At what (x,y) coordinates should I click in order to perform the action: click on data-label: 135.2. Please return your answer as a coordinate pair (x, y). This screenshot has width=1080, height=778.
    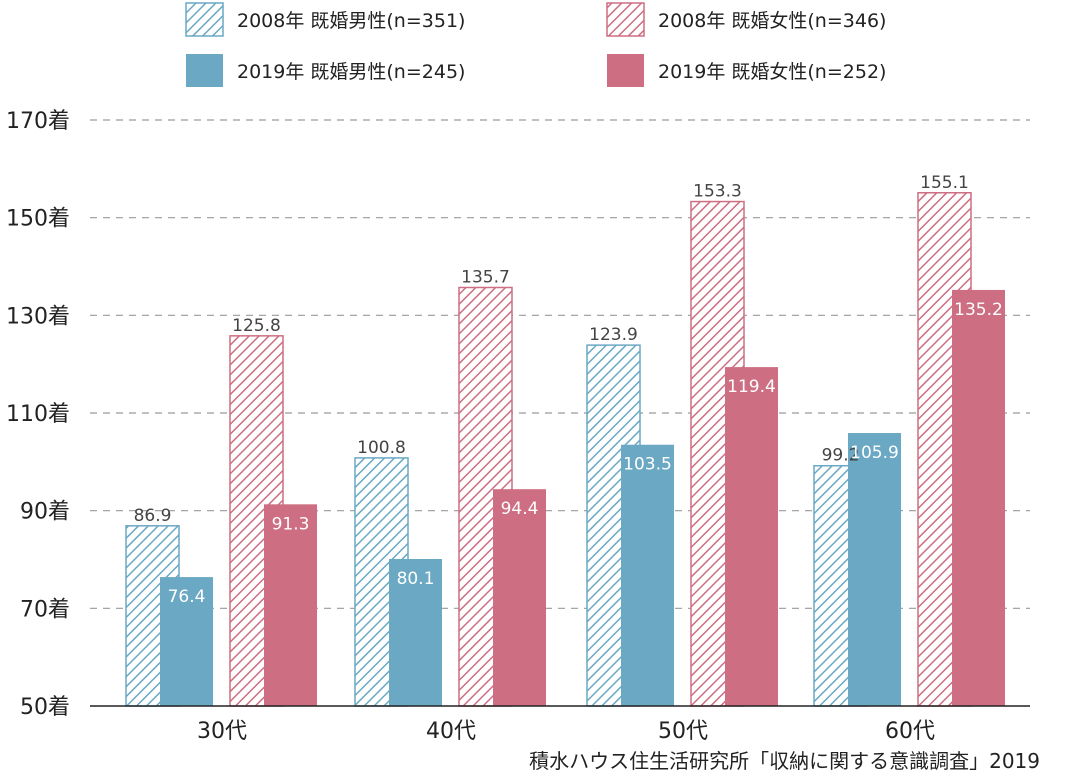
    Looking at the image, I should click on (978, 310).